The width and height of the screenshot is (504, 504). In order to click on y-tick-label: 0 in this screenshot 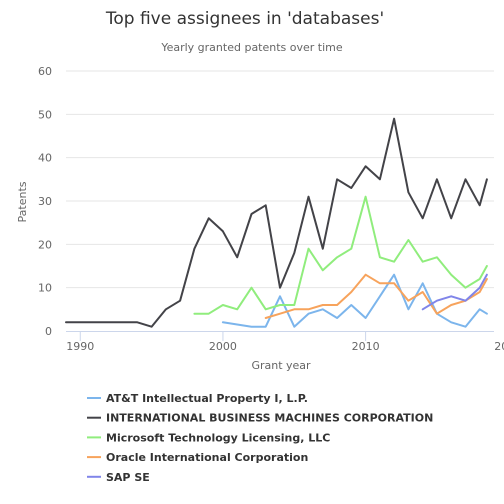, I will do `click(48, 331)`.